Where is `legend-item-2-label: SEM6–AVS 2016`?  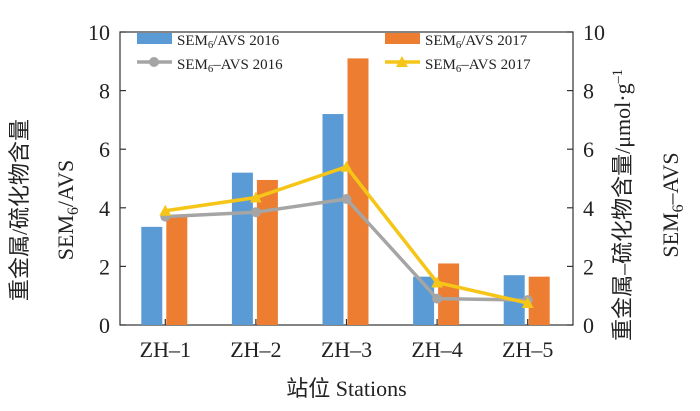 legend-item-2-label: SEM6–AVS 2016 is located at coordinates (230, 66).